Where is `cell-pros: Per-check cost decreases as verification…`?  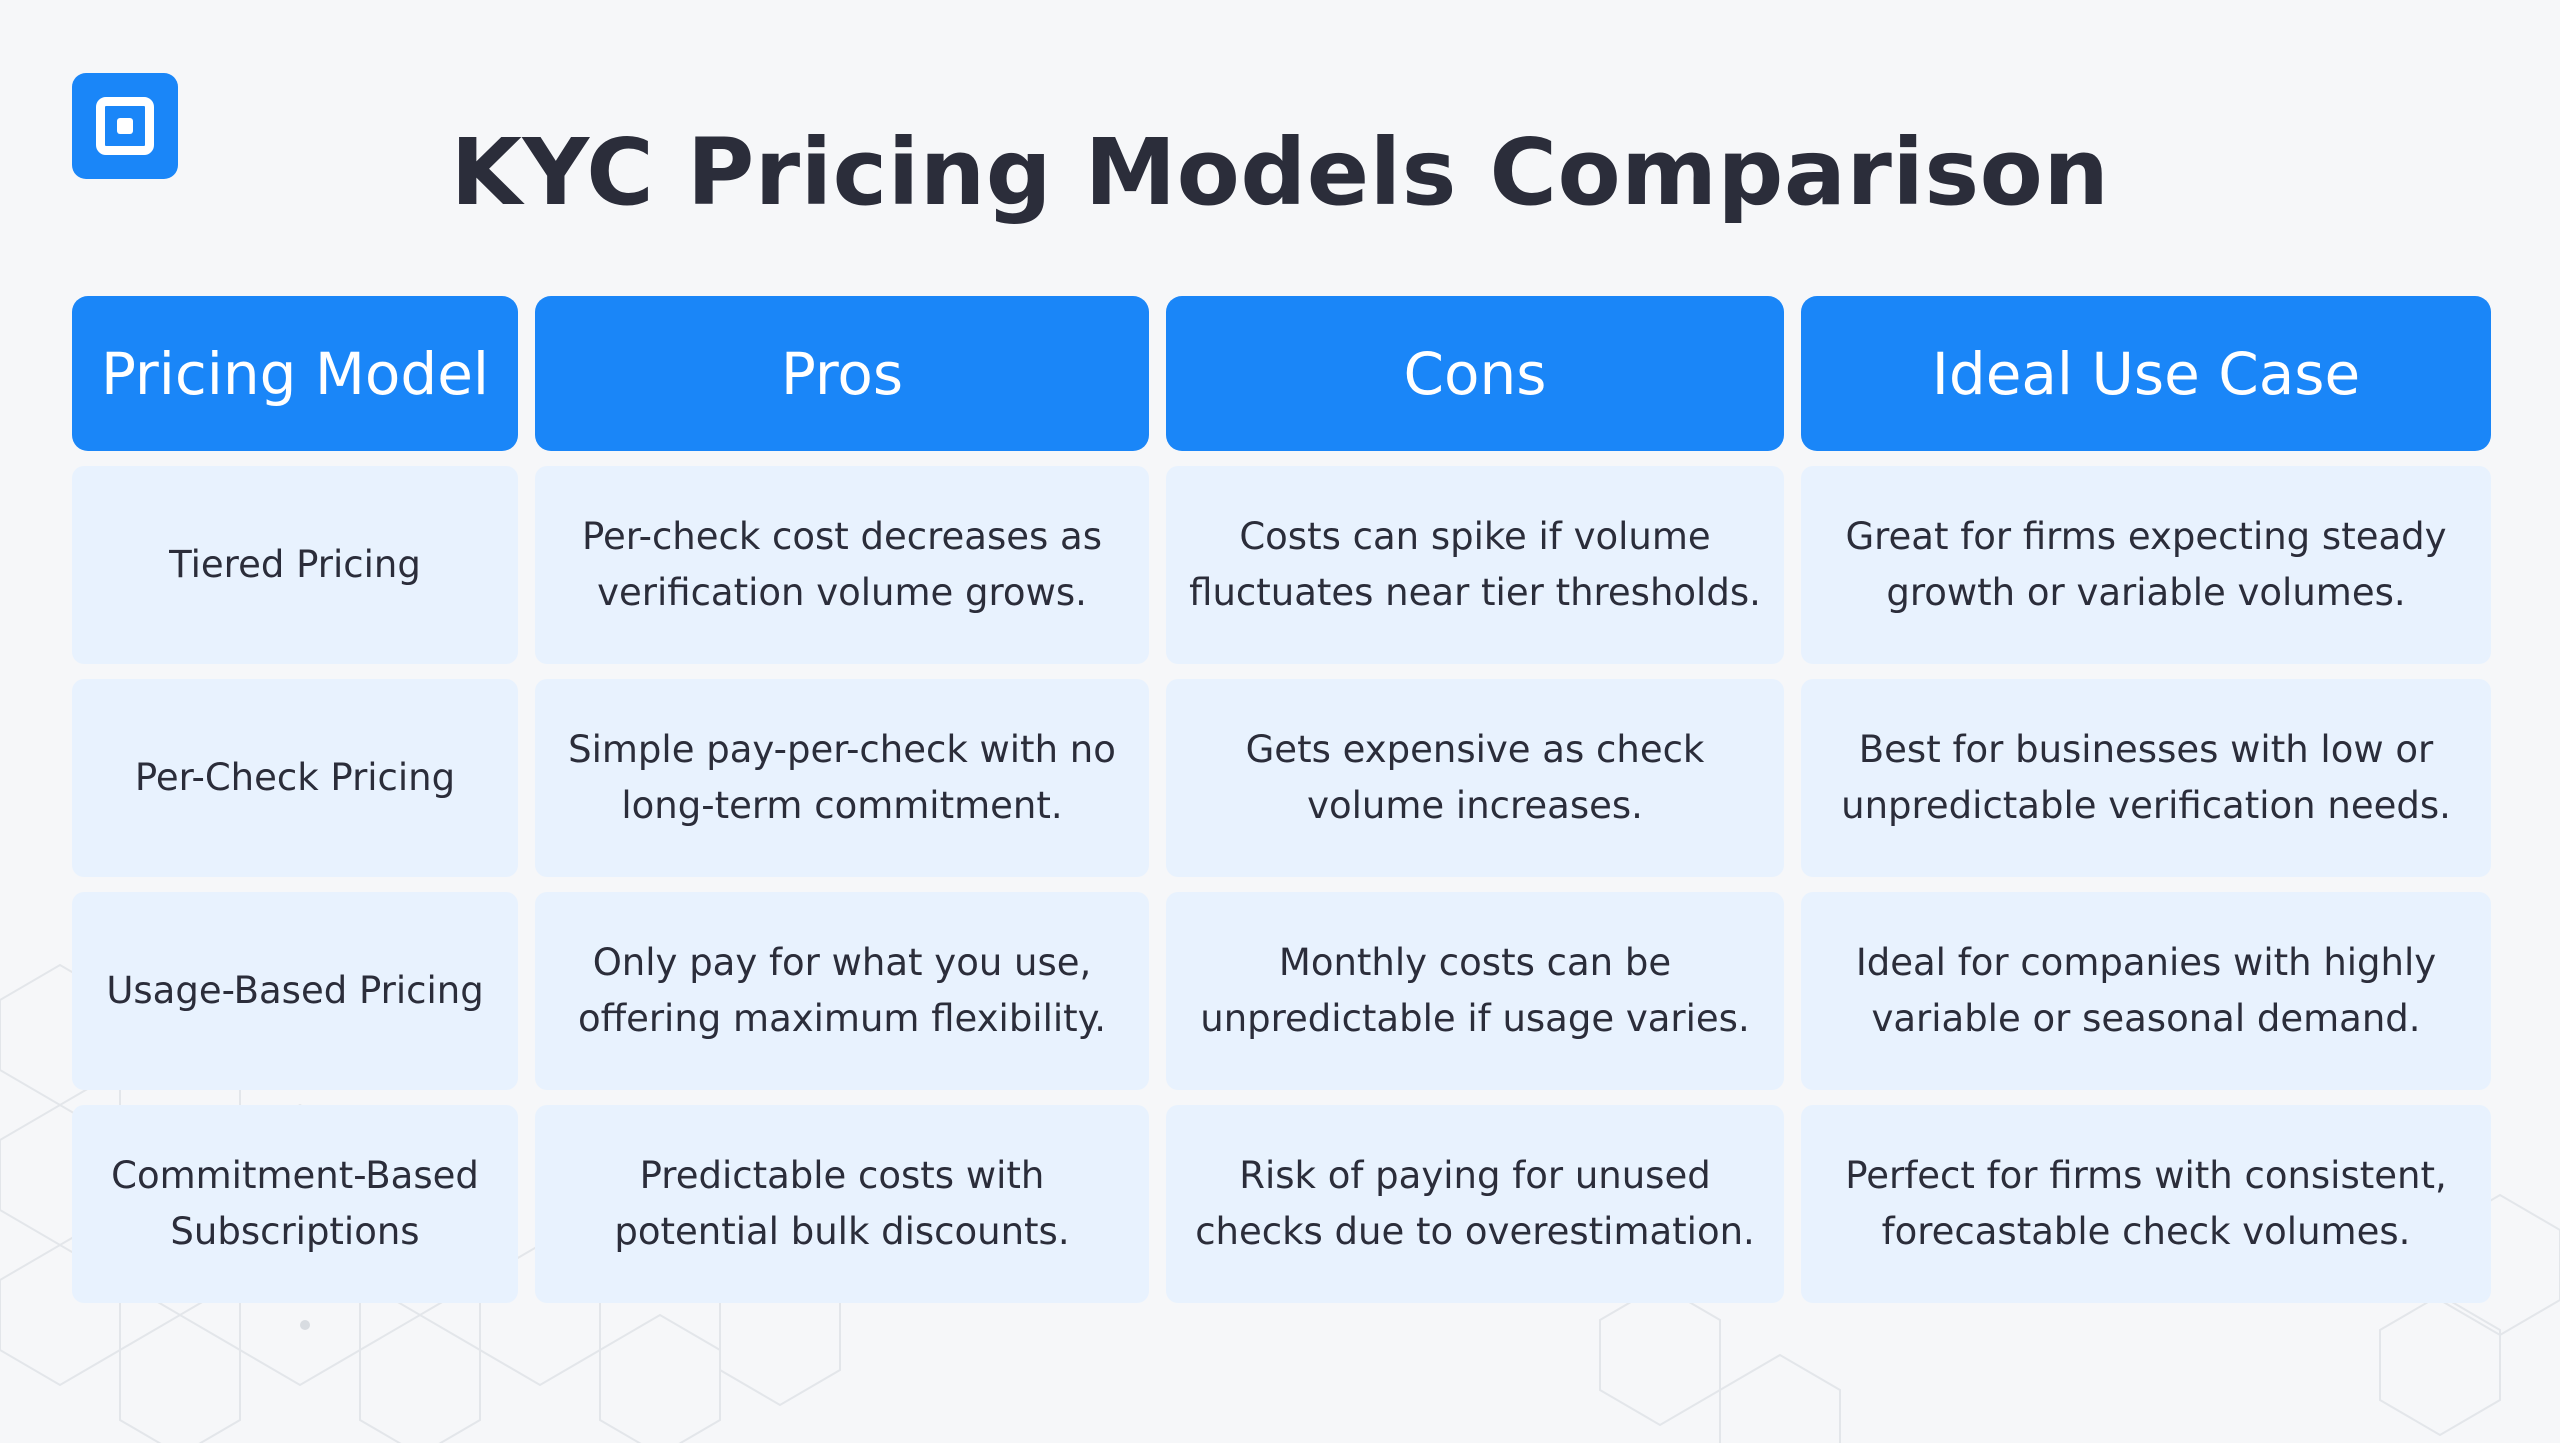 cell-pros: Per-check cost decreases as verification… is located at coordinates (842, 565).